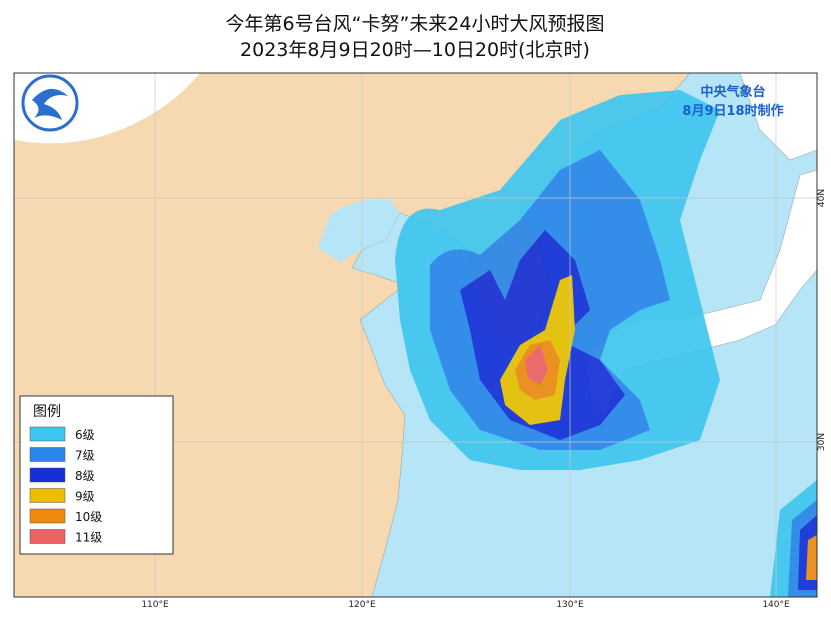 This screenshot has height=635, width=831. Describe the element at coordinates (85, 435) in the screenshot. I see `legend-label: 6级` at that location.